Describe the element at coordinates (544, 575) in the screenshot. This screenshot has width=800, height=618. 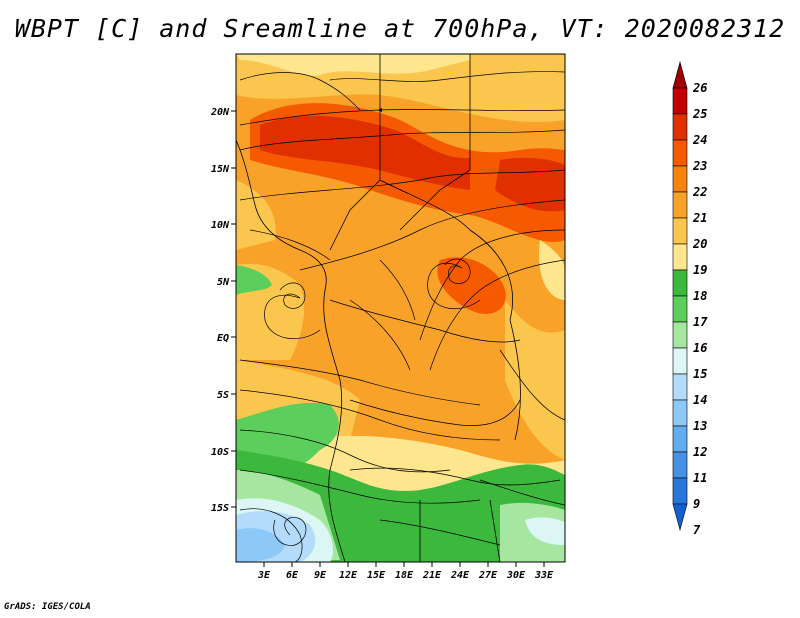
I see `lon-label: 33E` at that location.